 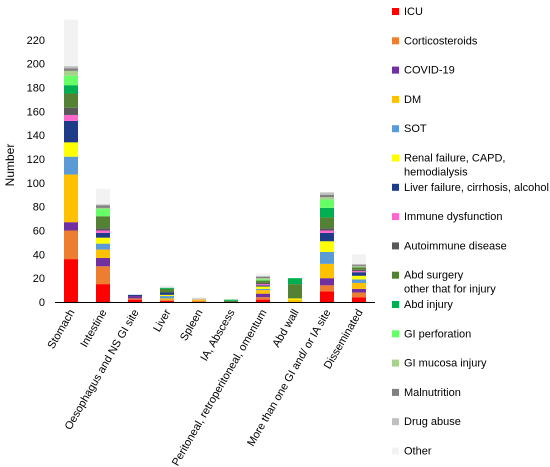 What do you see at coordinates (61, 330) in the screenshot?
I see `x-tick-label: Stomach` at bounding box center [61, 330].